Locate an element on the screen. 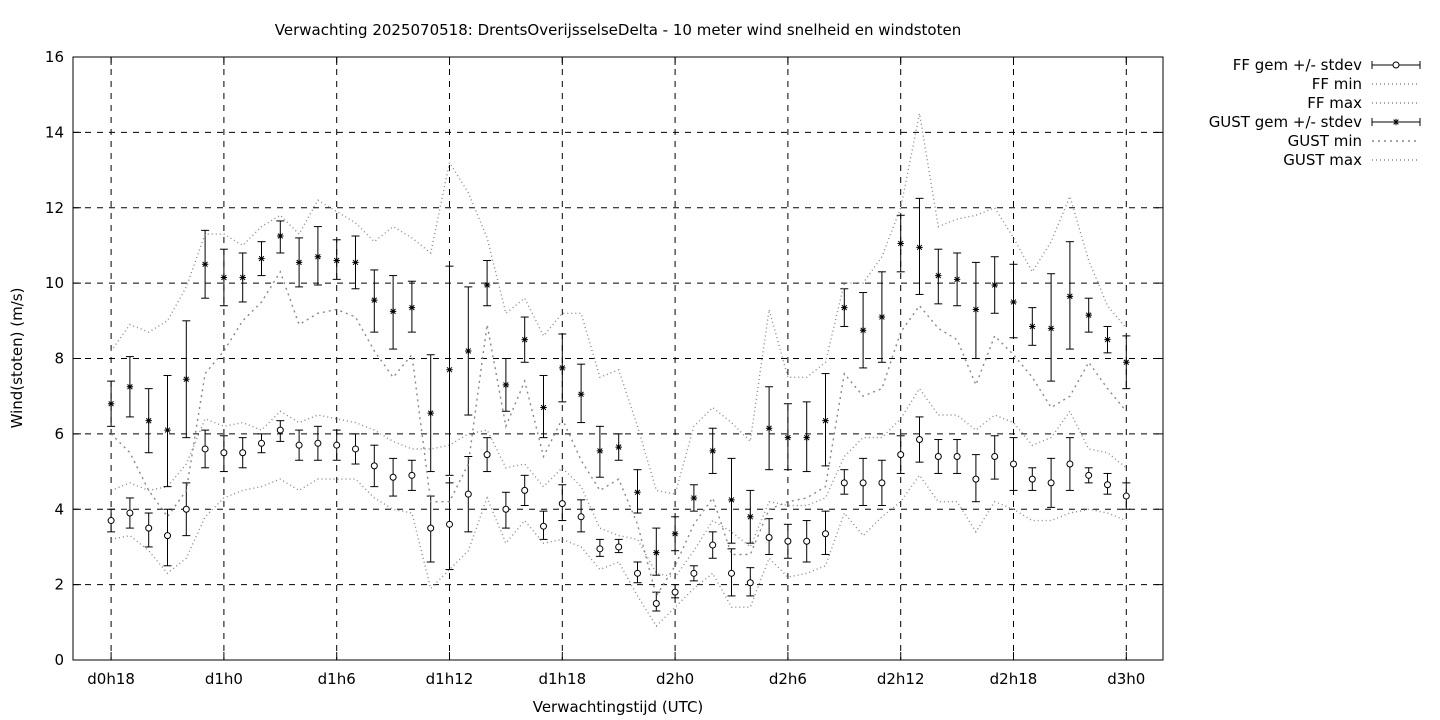 Image resolution: width=1440 pixels, height=720 pixels. legend-label: GUST max is located at coordinates (1322, 160).